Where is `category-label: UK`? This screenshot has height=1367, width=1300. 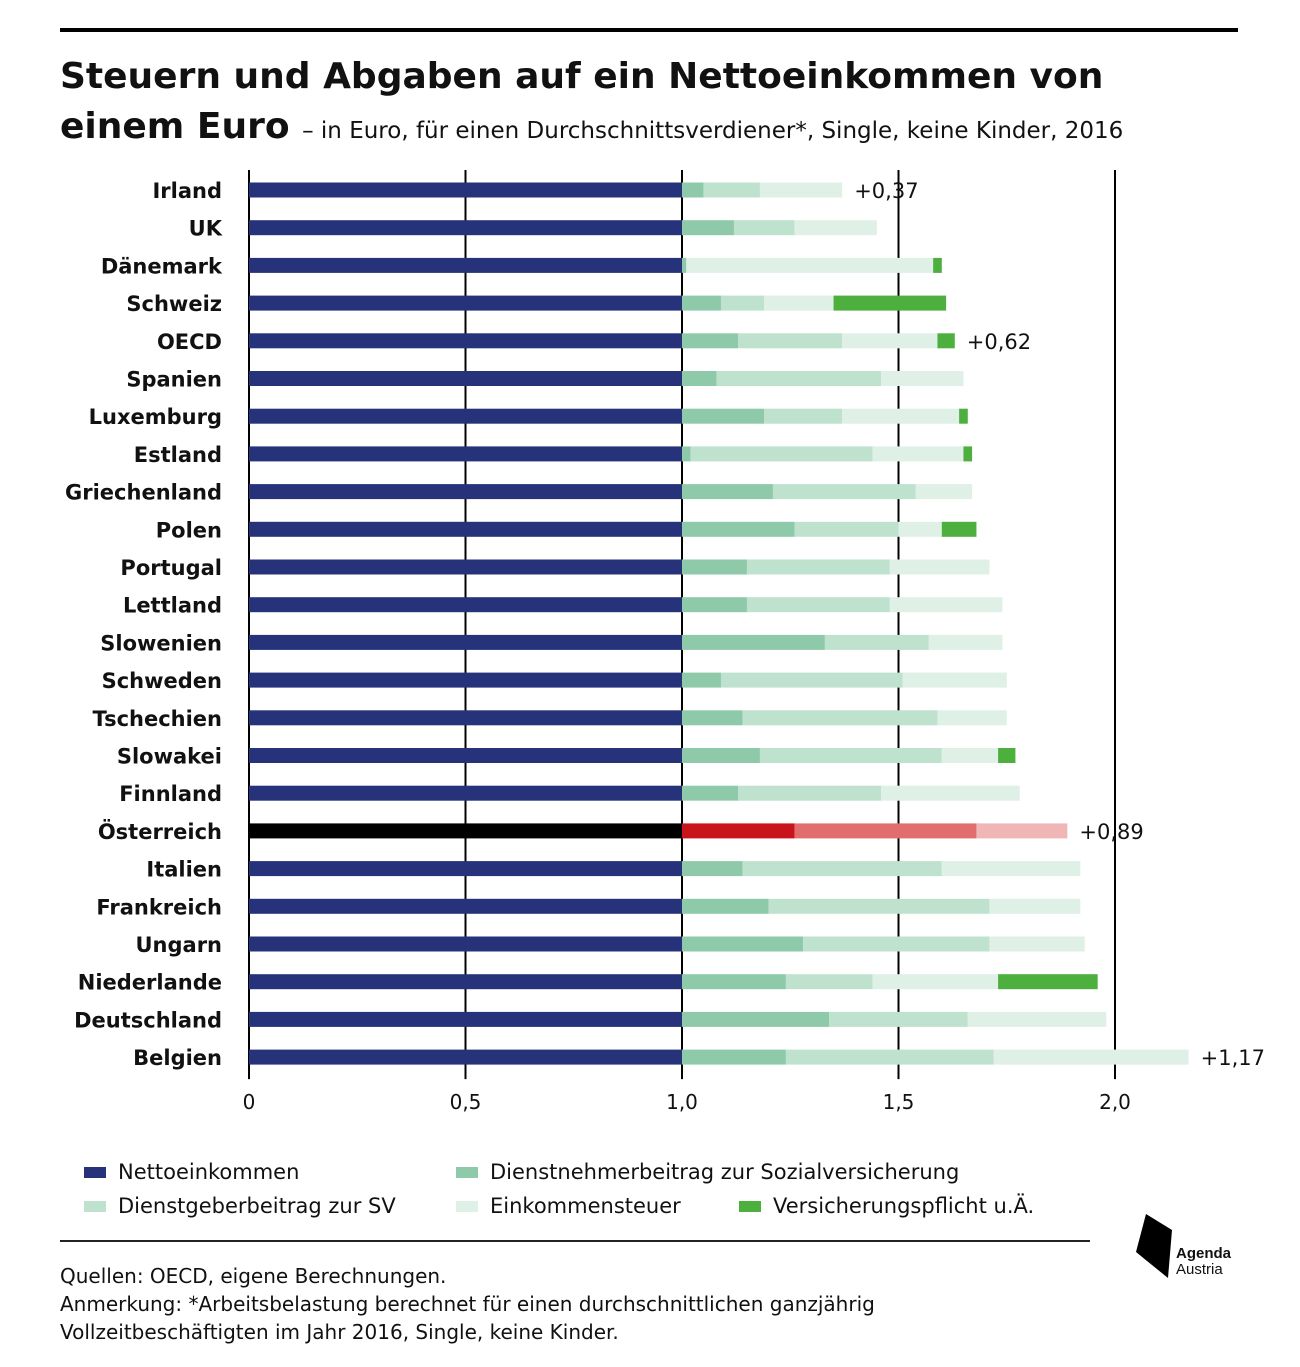 category-label: UK is located at coordinates (206, 229).